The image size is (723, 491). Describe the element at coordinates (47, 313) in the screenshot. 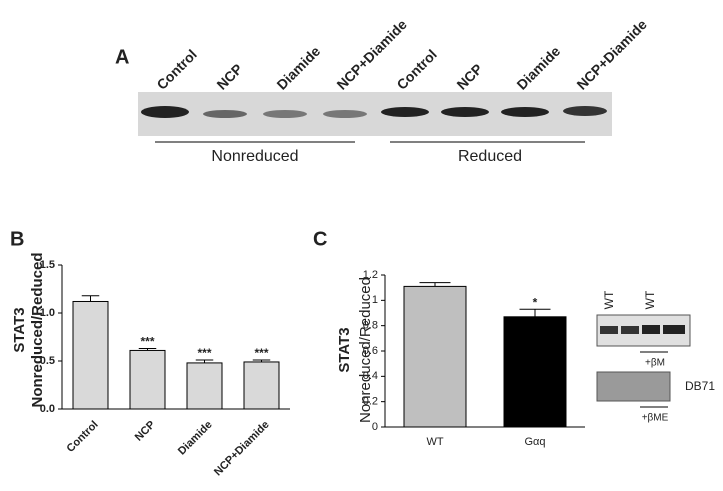

I see `y-tick-label: 1.0` at that location.